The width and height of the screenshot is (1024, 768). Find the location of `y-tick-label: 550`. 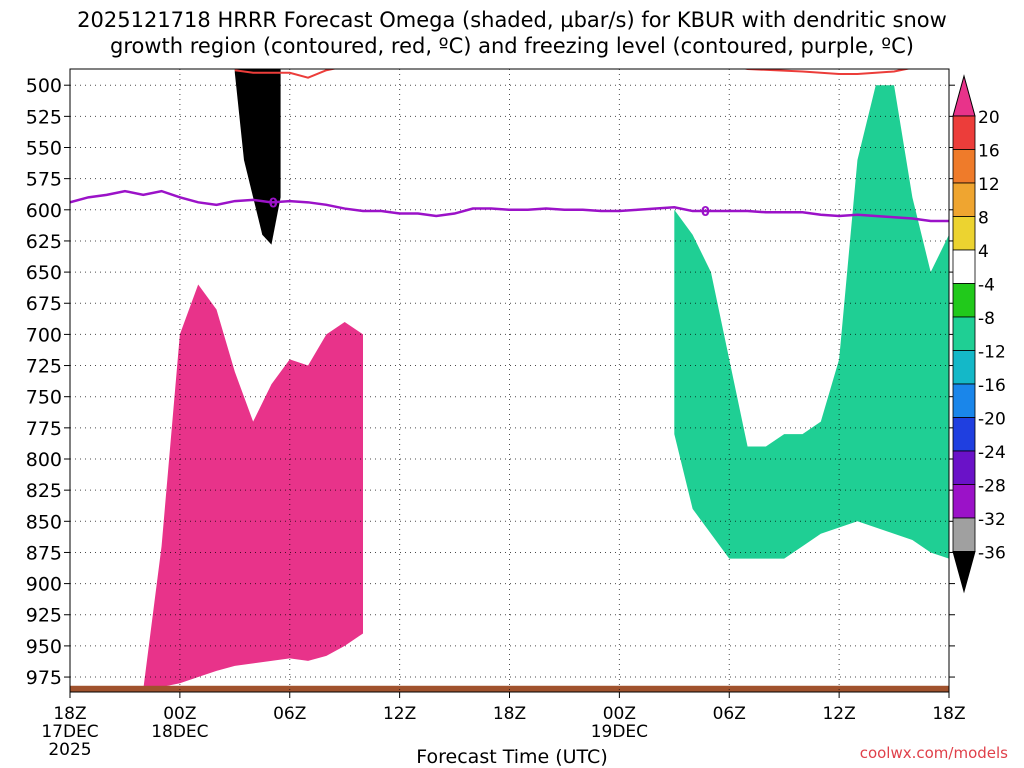

y-tick-label: 550 is located at coordinates (44, 148).